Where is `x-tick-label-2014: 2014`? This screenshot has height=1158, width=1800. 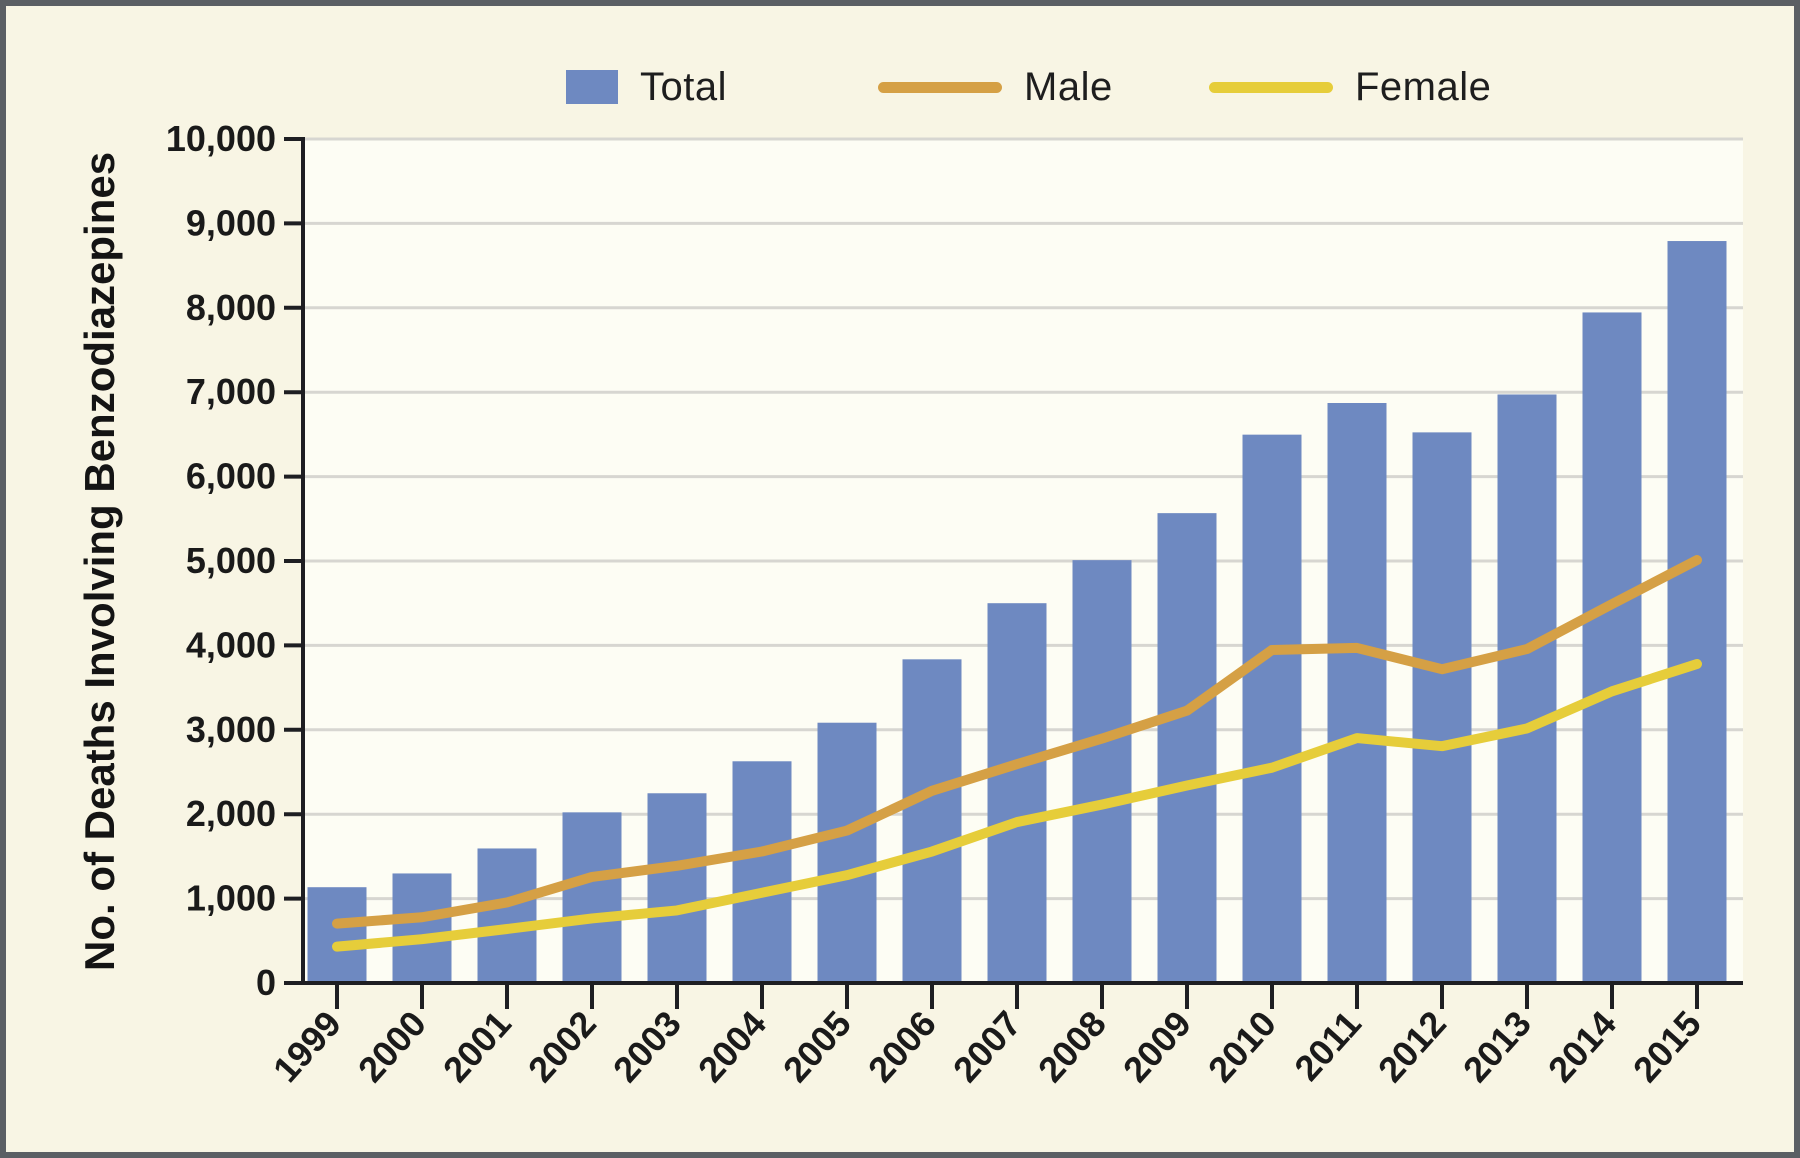
x-tick-label-2014: 2014 is located at coordinates (1582, 1046).